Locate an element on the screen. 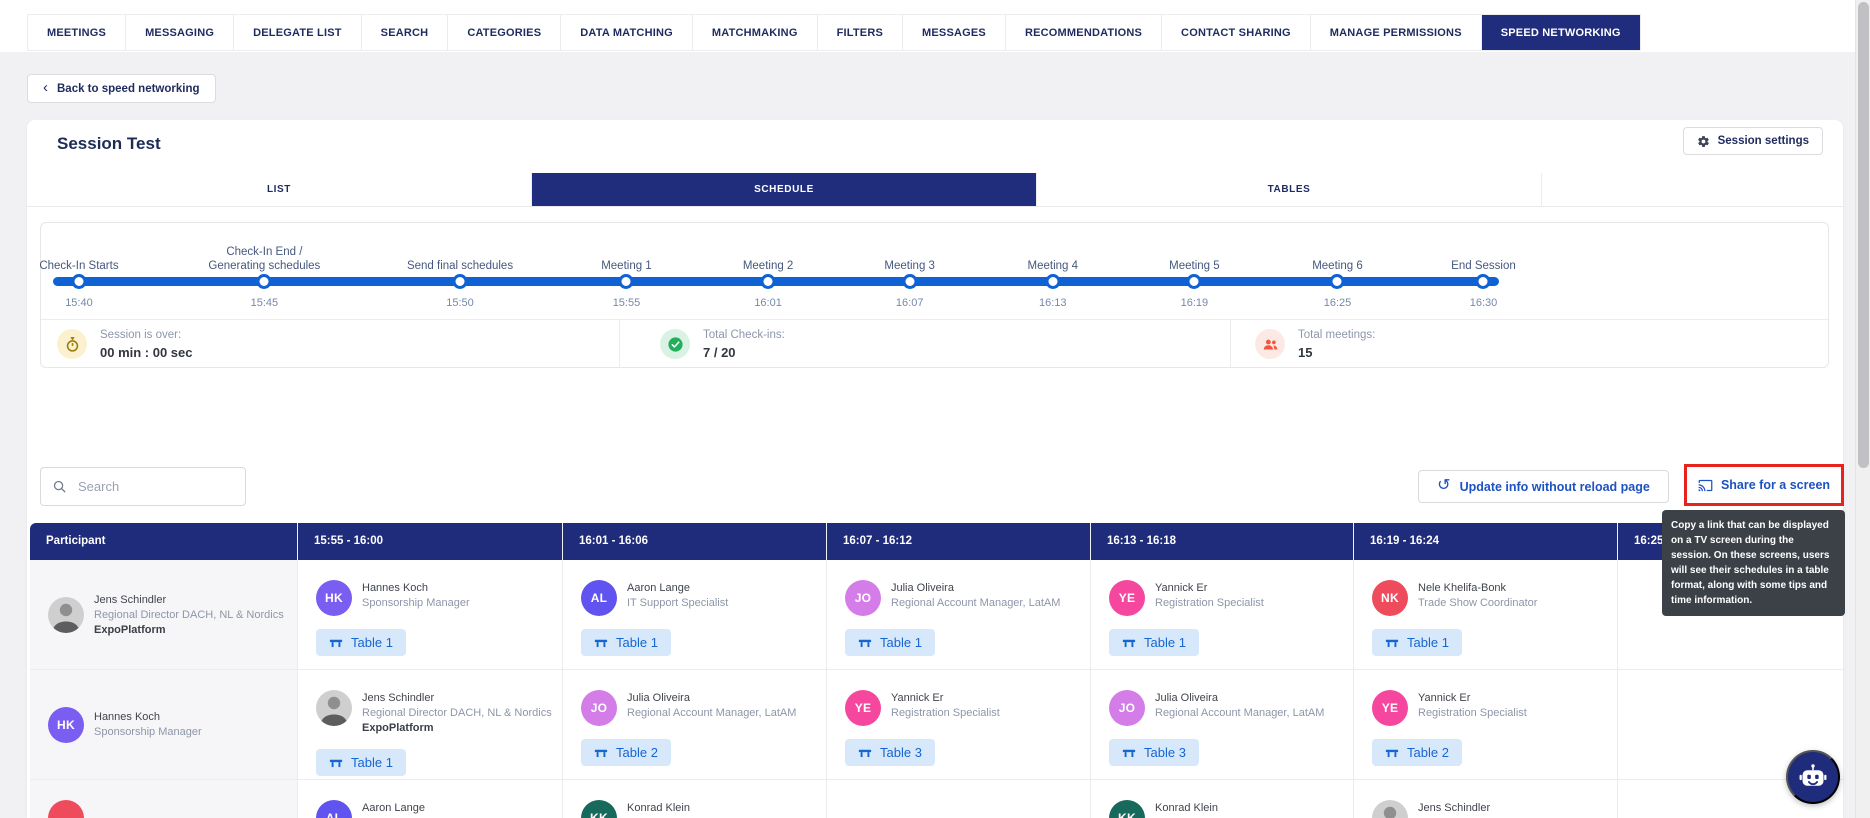 Image resolution: width=1870 pixels, height=818 pixels. tabbar: LIST SCHEDULE TABLES is located at coordinates (784, 189).